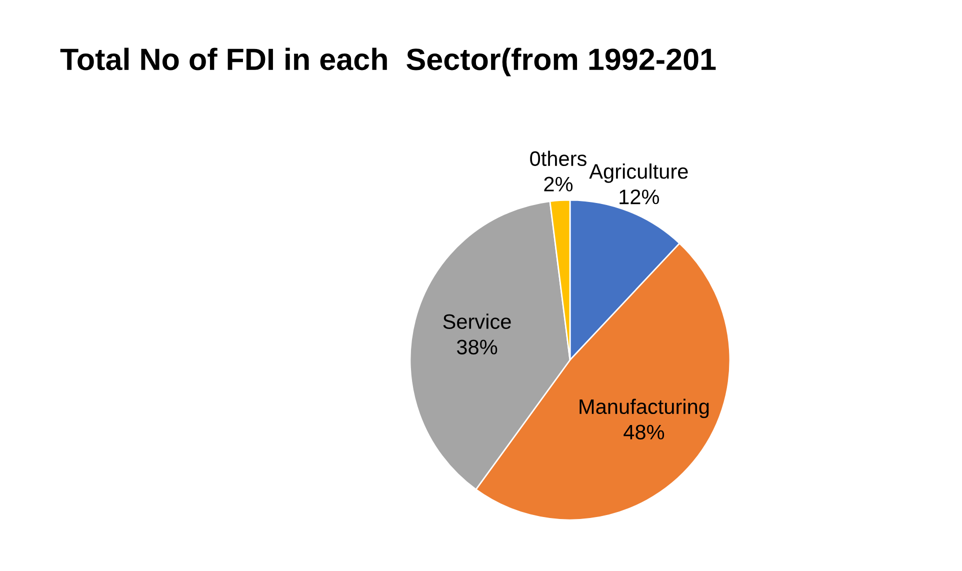  What do you see at coordinates (558, 158) in the screenshot?
I see `slice-label: 0thers` at bounding box center [558, 158].